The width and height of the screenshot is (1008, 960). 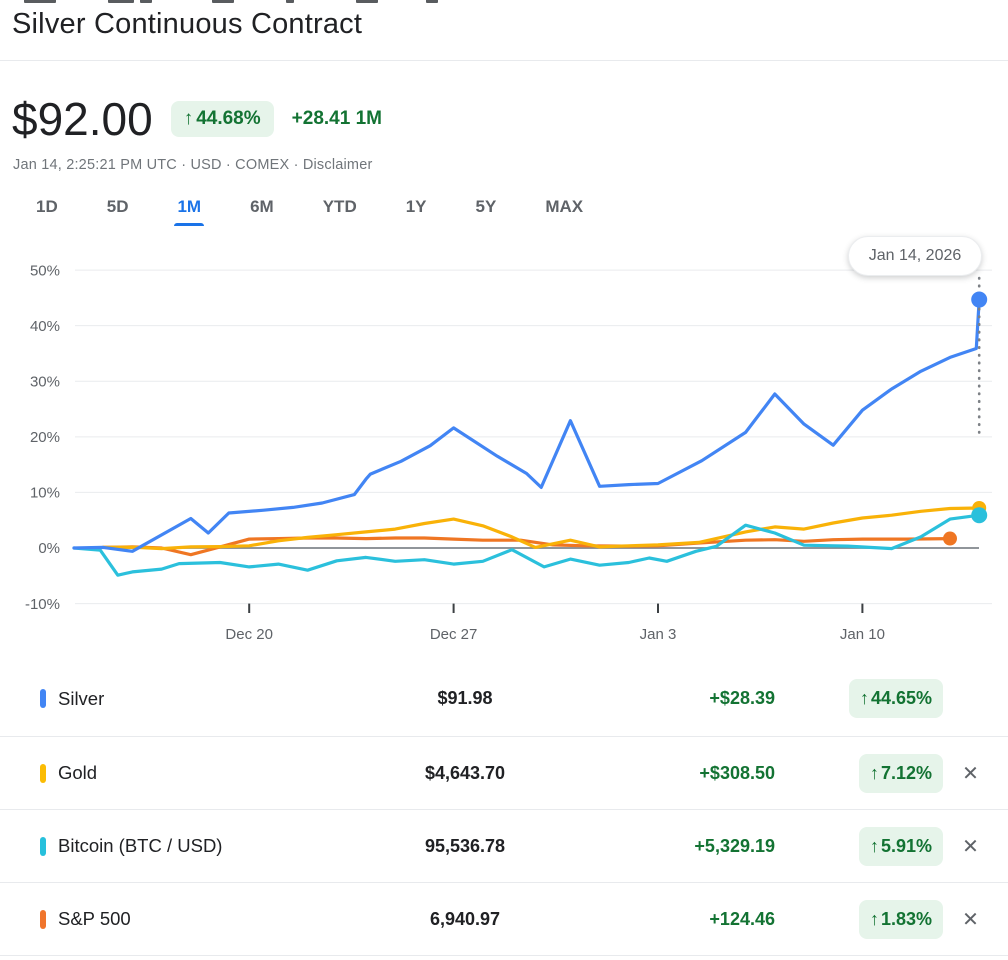 What do you see at coordinates (43, 846) in the screenshot?
I see `bitcoin-series-marker` at bounding box center [43, 846].